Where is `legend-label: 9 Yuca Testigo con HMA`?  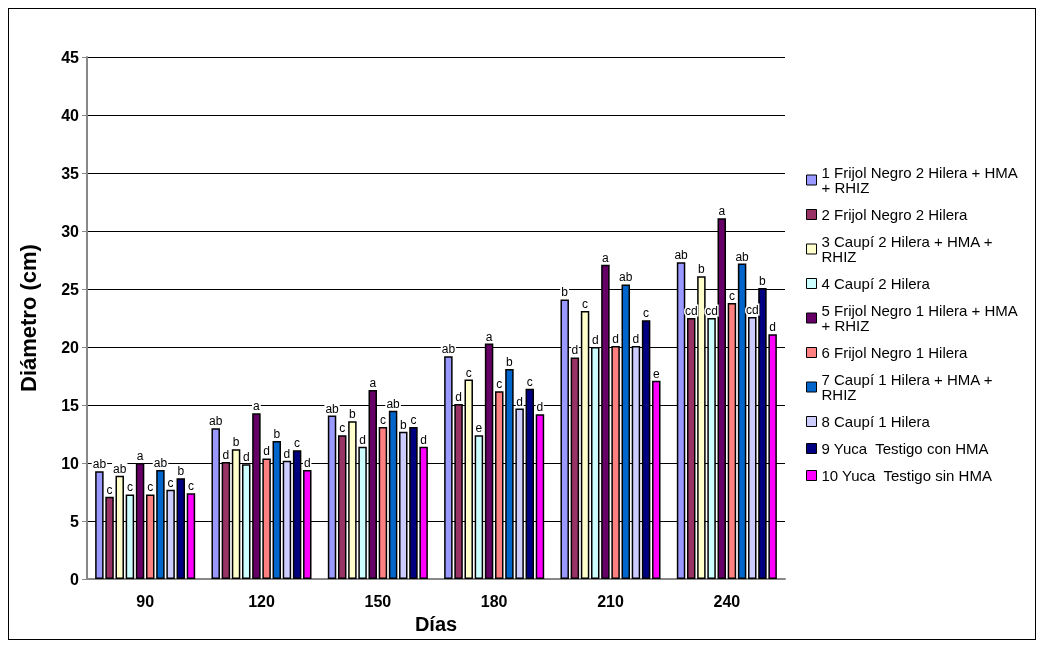 legend-label: 9 Yuca Testigo con HMA is located at coordinates (905, 448).